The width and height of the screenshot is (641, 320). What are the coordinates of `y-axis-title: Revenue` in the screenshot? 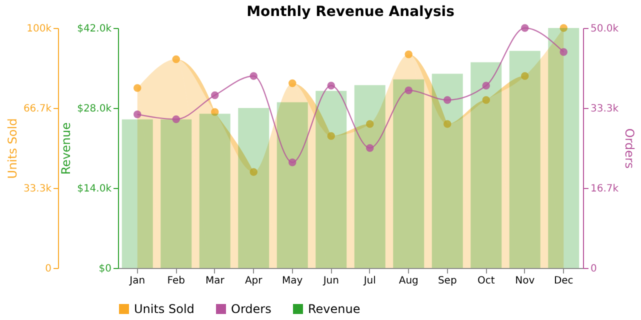 It's located at (66, 148).